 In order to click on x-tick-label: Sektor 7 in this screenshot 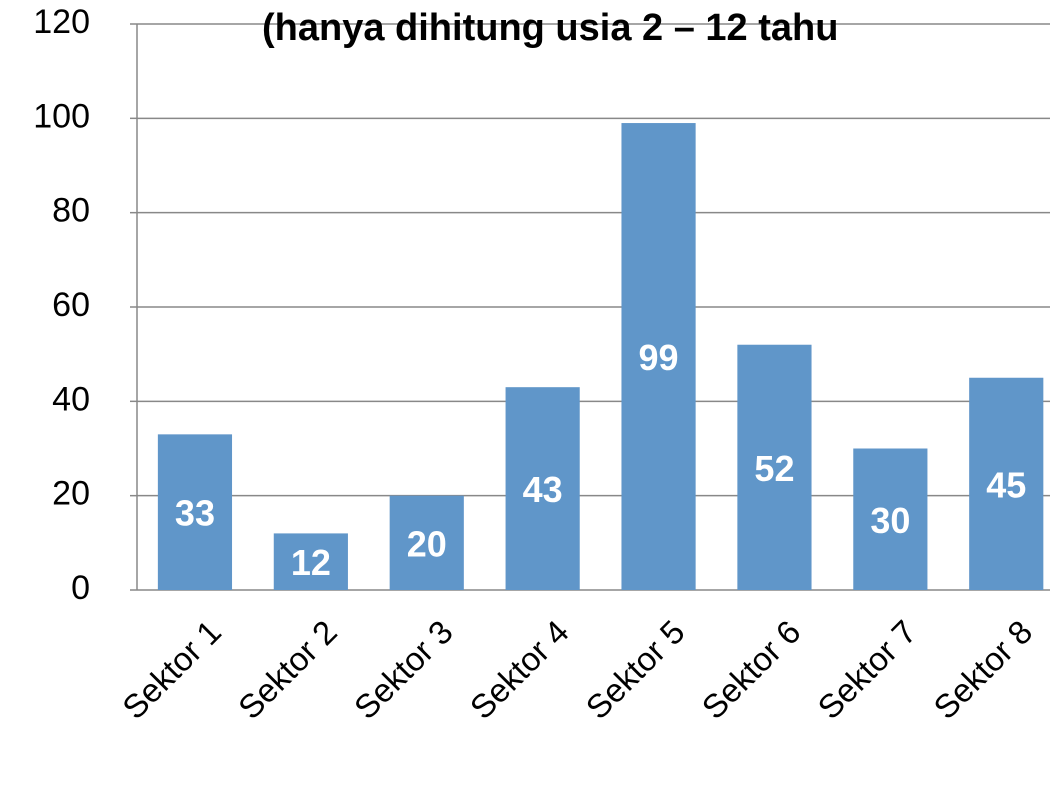, I will do `click(866, 669)`.